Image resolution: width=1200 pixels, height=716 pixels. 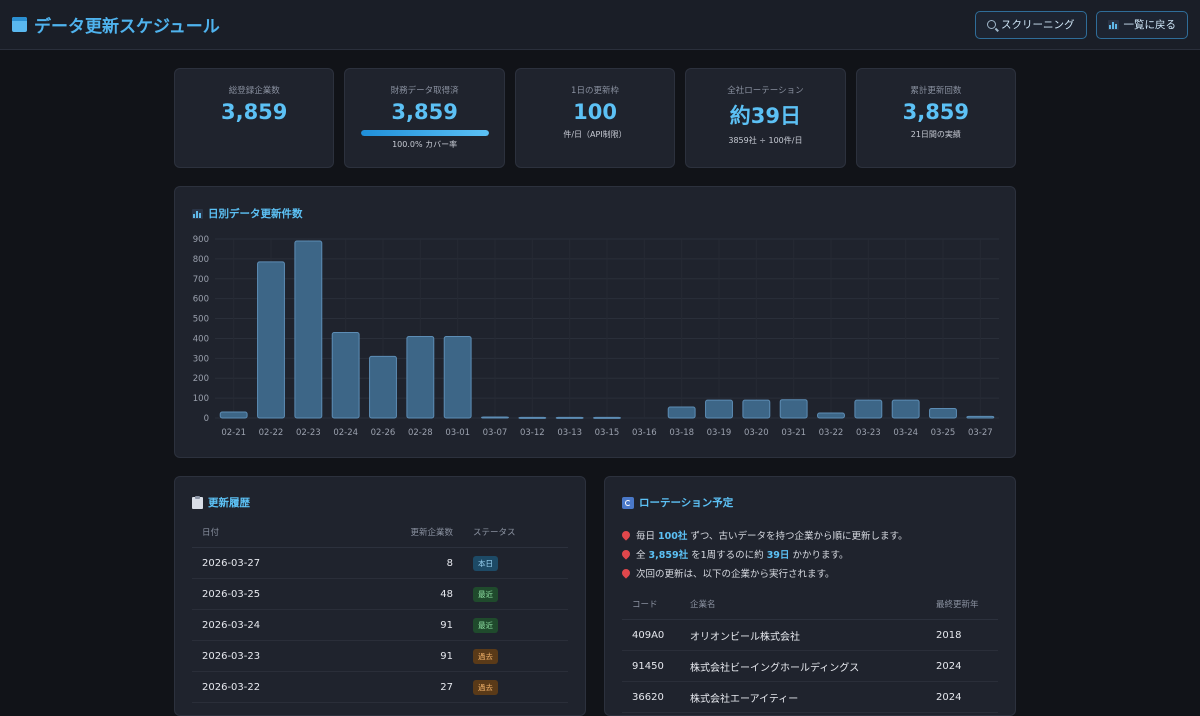 I want to click on history-count: 91, so click(x=402, y=625).